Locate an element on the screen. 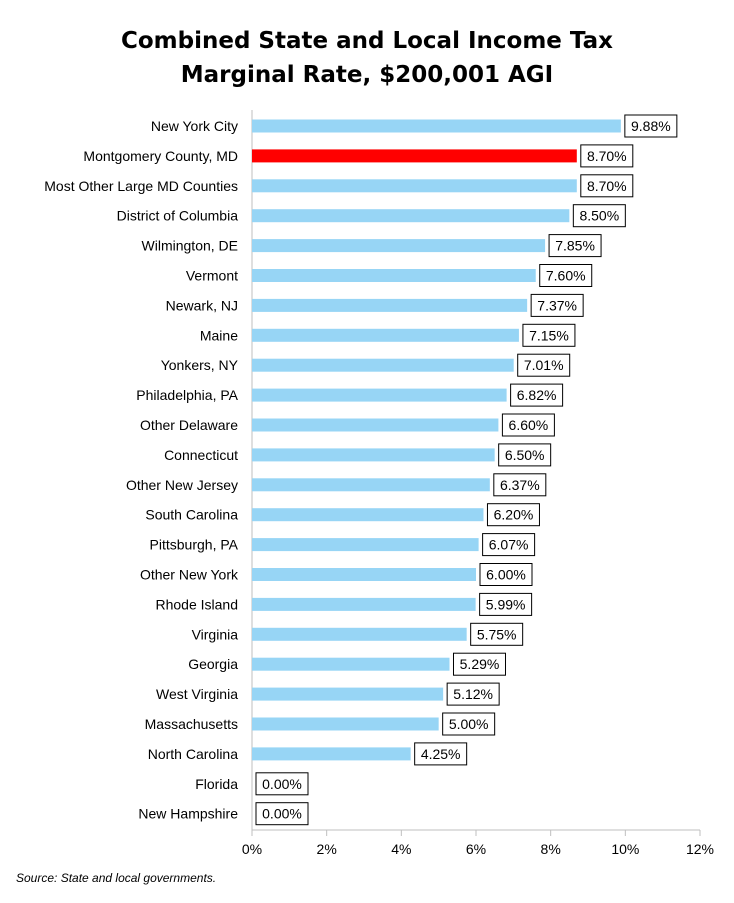 The width and height of the screenshot is (734, 903). category-label: New York City is located at coordinates (194, 126).